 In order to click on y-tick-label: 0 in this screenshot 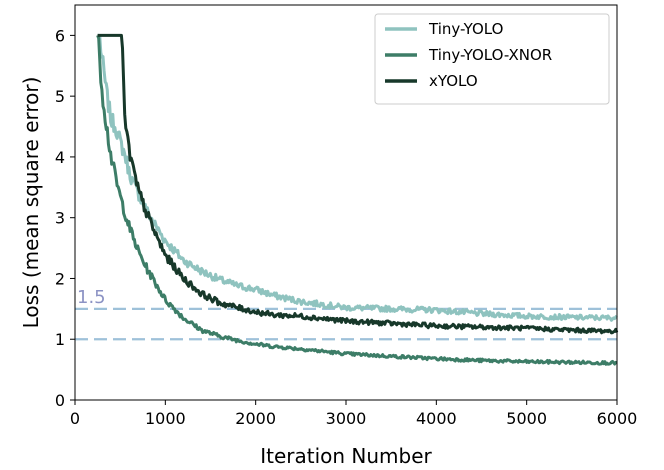, I will do `click(60, 400)`.